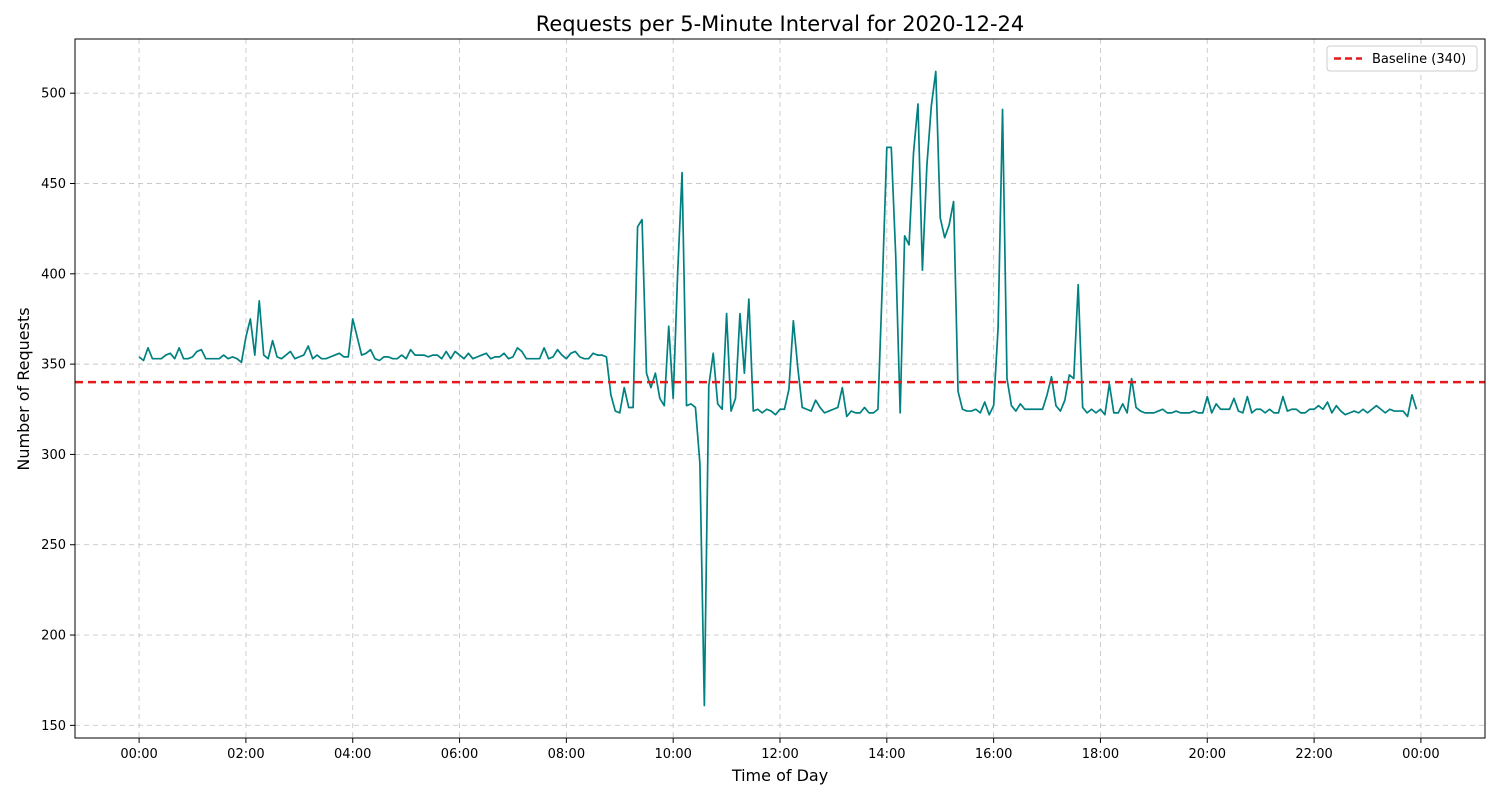 This screenshot has height=800, width=1500. Describe the element at coordinates (886, 754) in the screenshot. I see `x-tick-label: 14:00` at that location.